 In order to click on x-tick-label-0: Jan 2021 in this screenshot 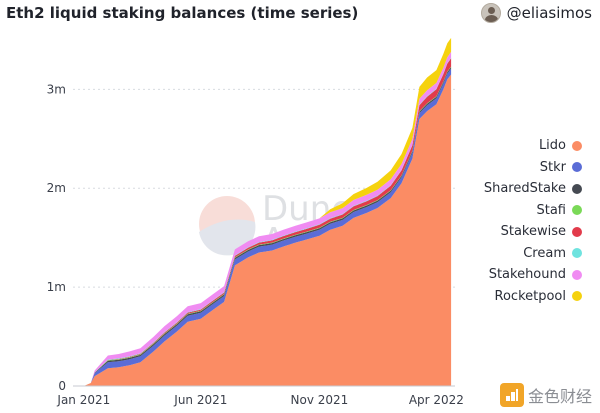, I will do `click(83, 400)`.